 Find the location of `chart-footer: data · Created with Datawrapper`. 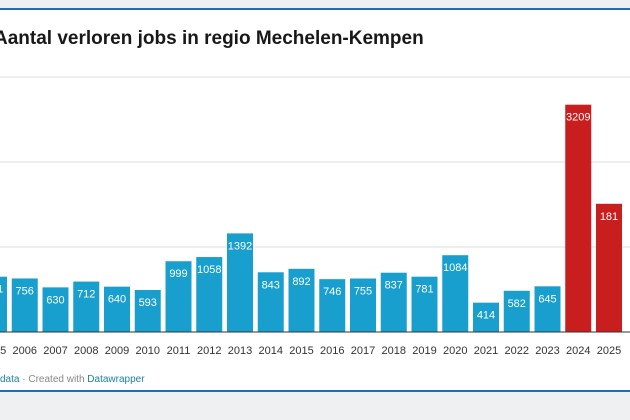

chart-footer: data · Created with Datawrapper is located at coordinates (72, 379).